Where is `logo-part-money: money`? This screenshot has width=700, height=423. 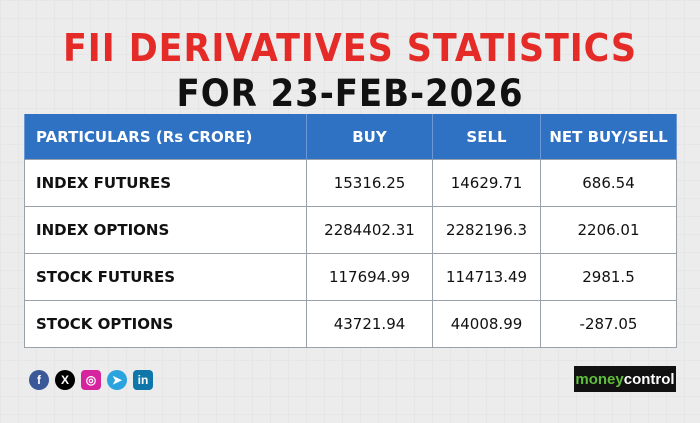
logo-part-money: money is located at coordinates (599, 379).